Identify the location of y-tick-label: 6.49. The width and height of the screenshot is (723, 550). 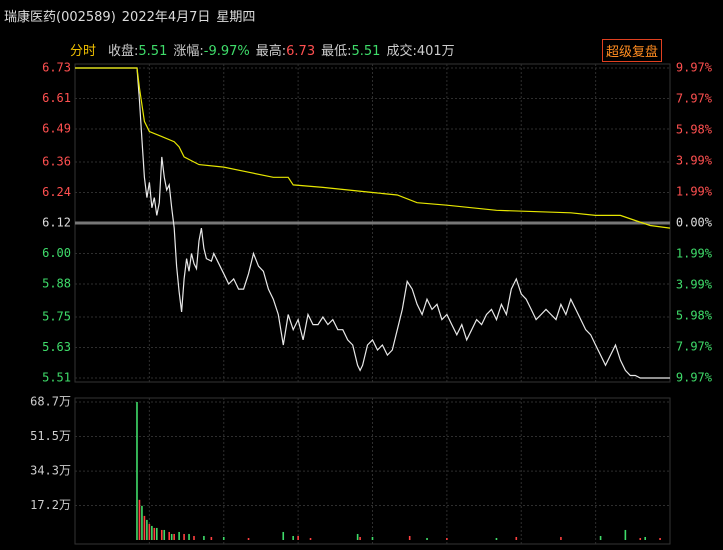
(56, 128).